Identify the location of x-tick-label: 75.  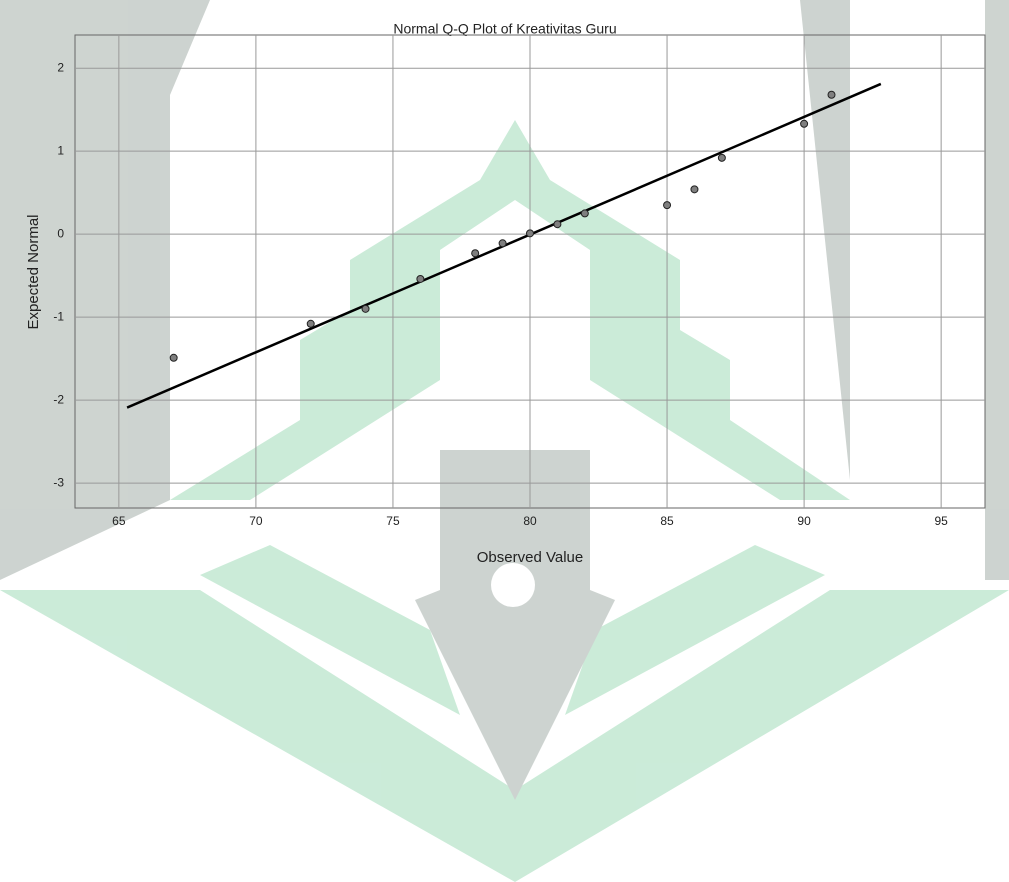
(393, 521).